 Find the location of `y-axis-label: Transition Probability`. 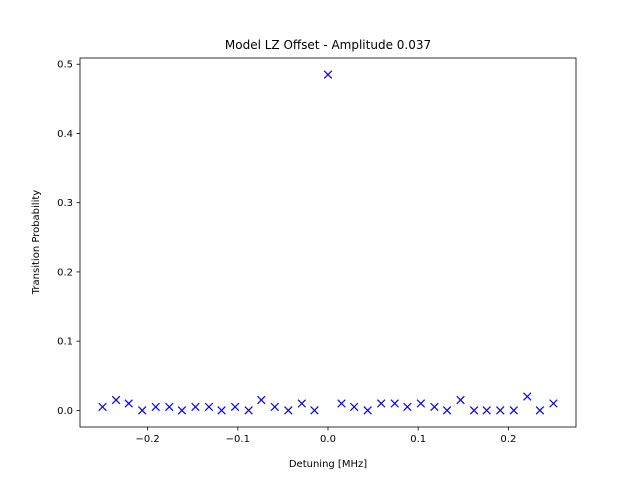

y-axis-label: Transition Probability is located at coordinates (36, 242).